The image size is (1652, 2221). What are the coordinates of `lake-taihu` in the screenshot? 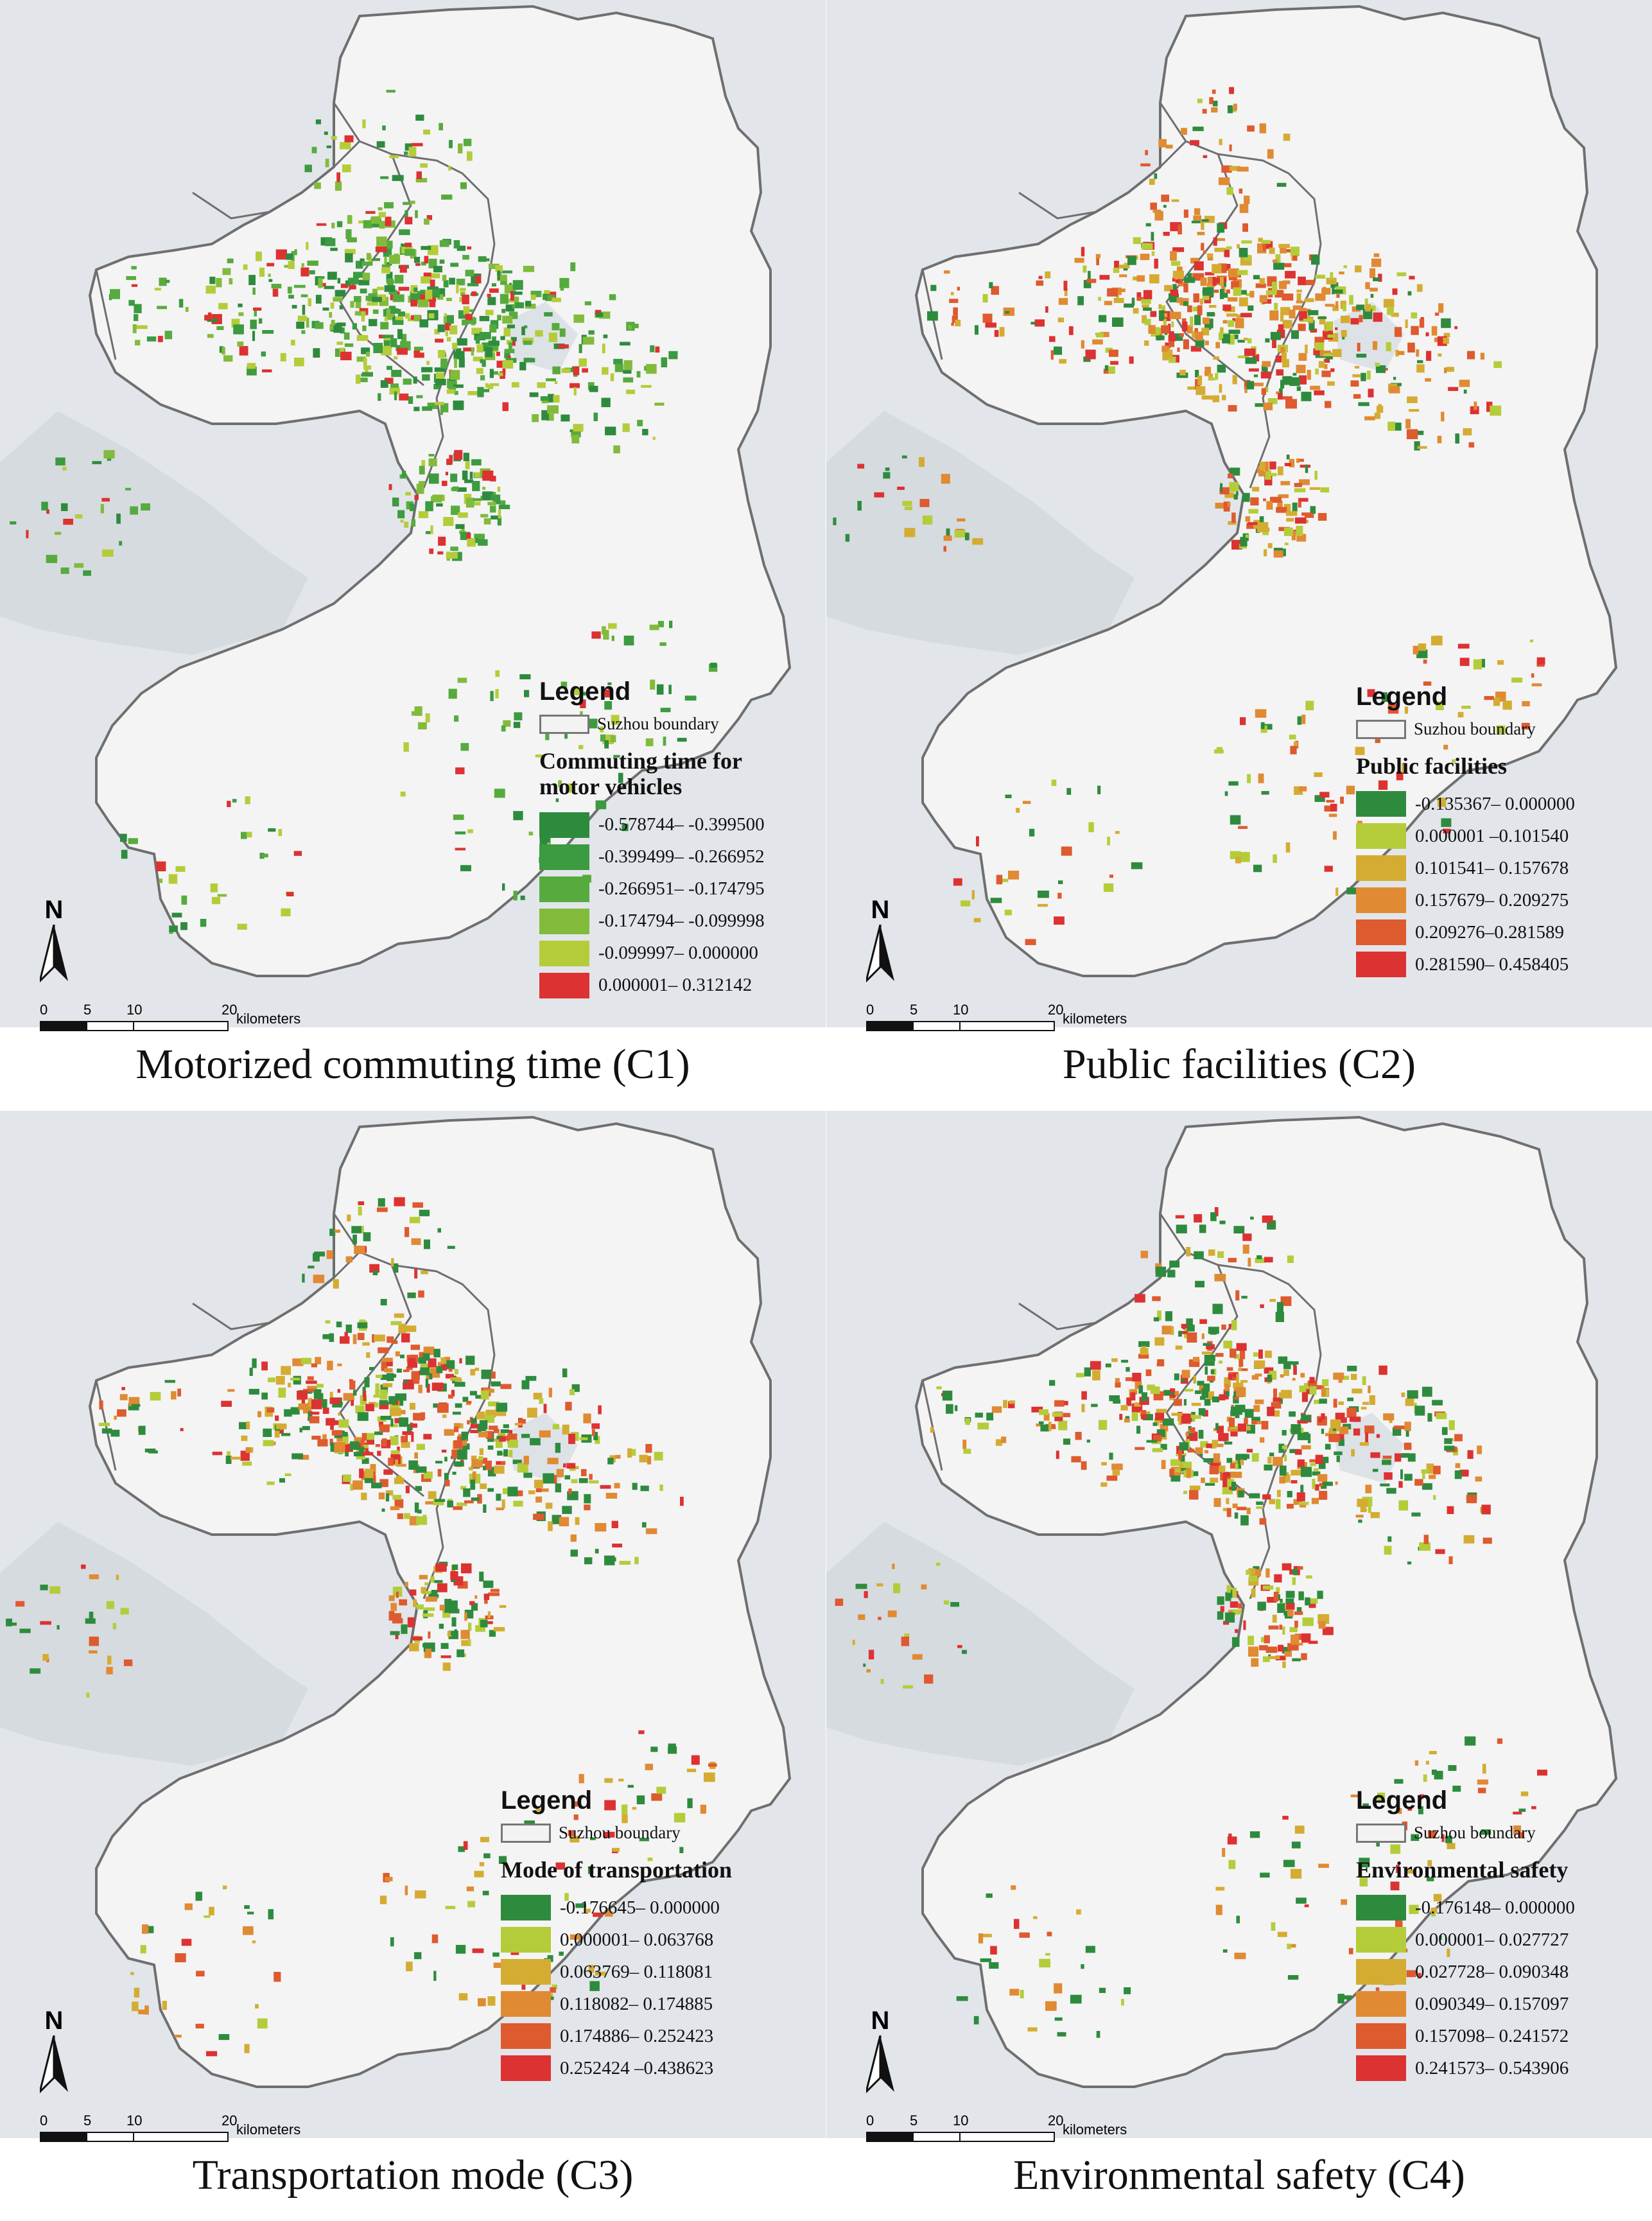 It's located at (981, 1644).